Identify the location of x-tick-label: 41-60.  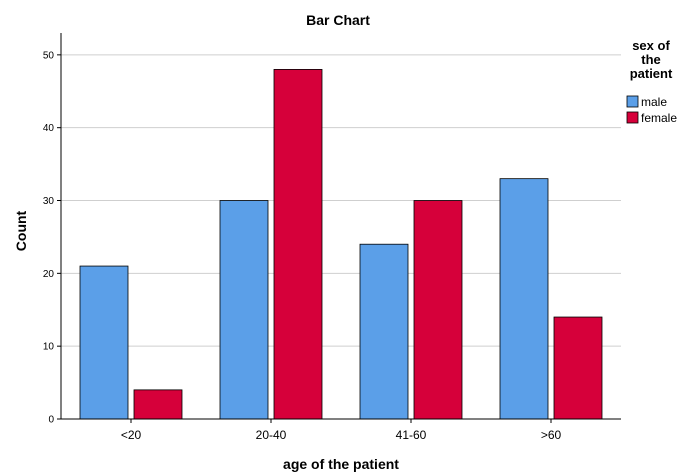
(411, 435).